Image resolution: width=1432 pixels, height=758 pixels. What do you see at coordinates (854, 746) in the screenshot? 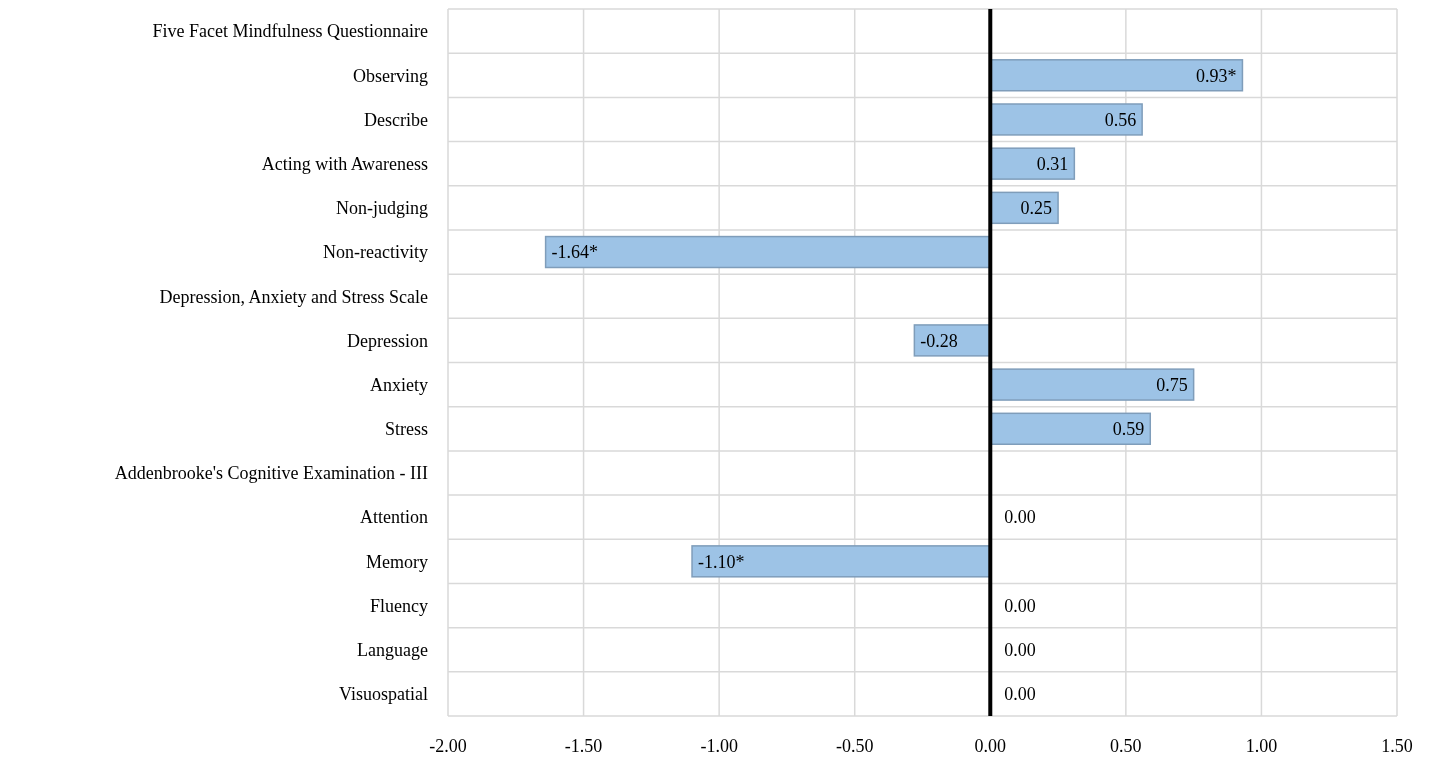
I see `x-tick-label: -0.50` at bounding box center [854, 746].